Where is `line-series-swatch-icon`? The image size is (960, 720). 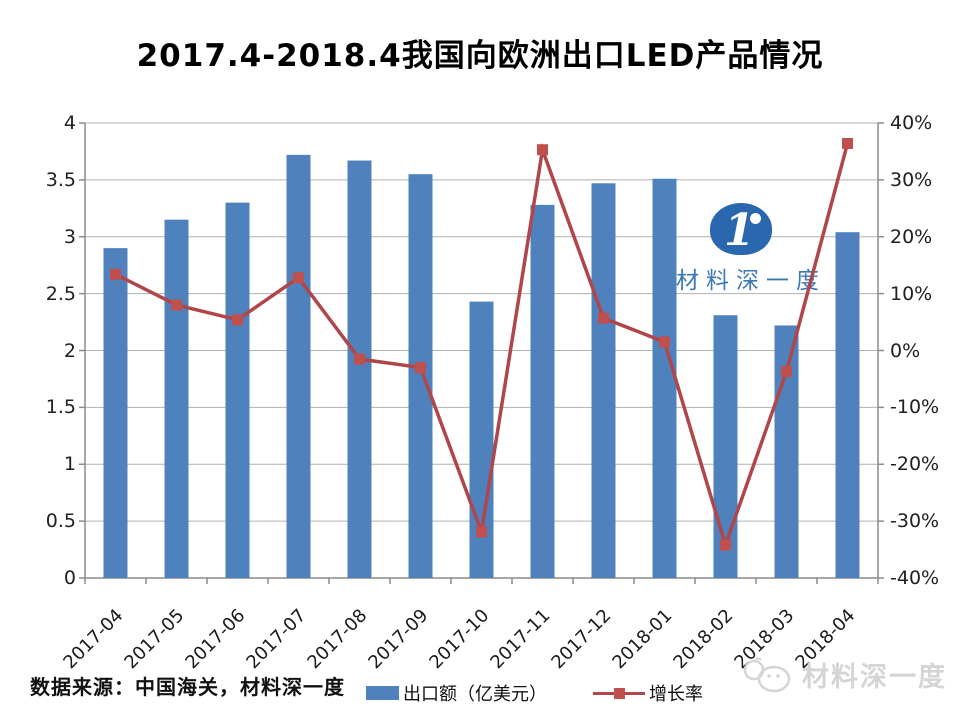
line-series-swatch-icon is located at coordinates (619, 693).